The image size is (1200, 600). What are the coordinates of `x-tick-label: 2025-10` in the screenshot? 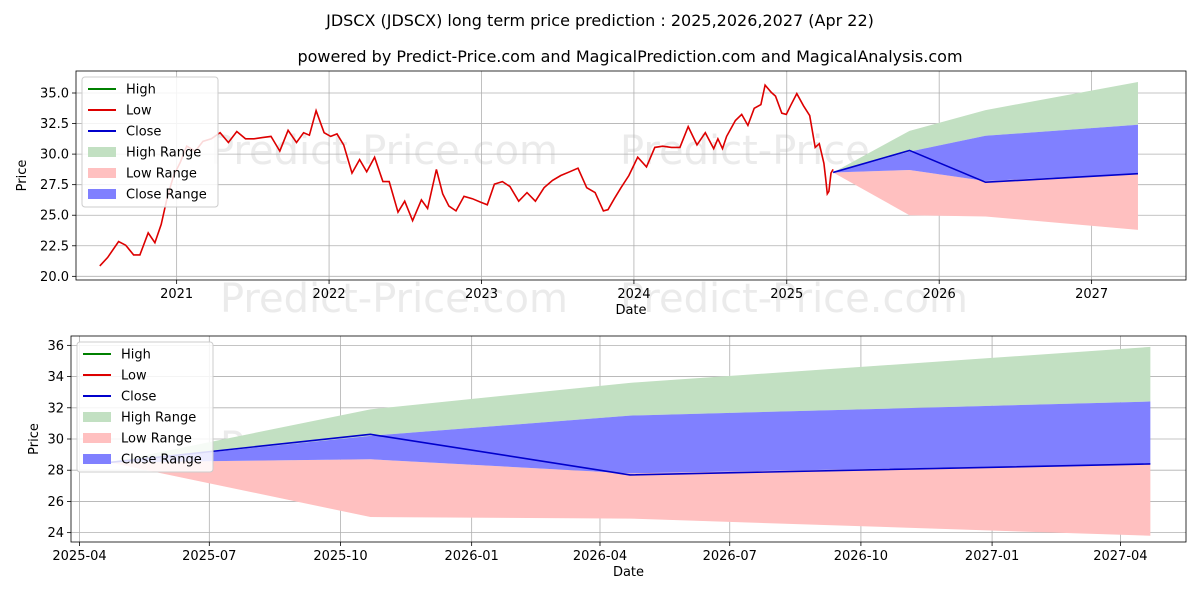 It's located at (340, 556).